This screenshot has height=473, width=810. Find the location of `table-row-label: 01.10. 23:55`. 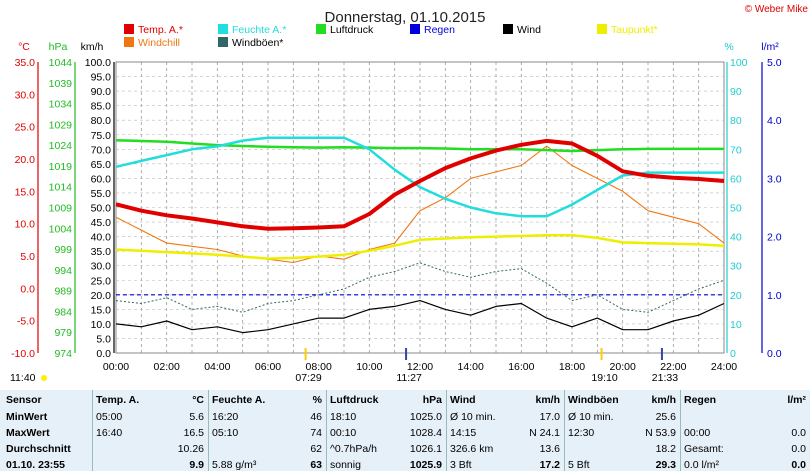

table-row-label: 01.10. 23:55 is located at coordinates (35, 465).